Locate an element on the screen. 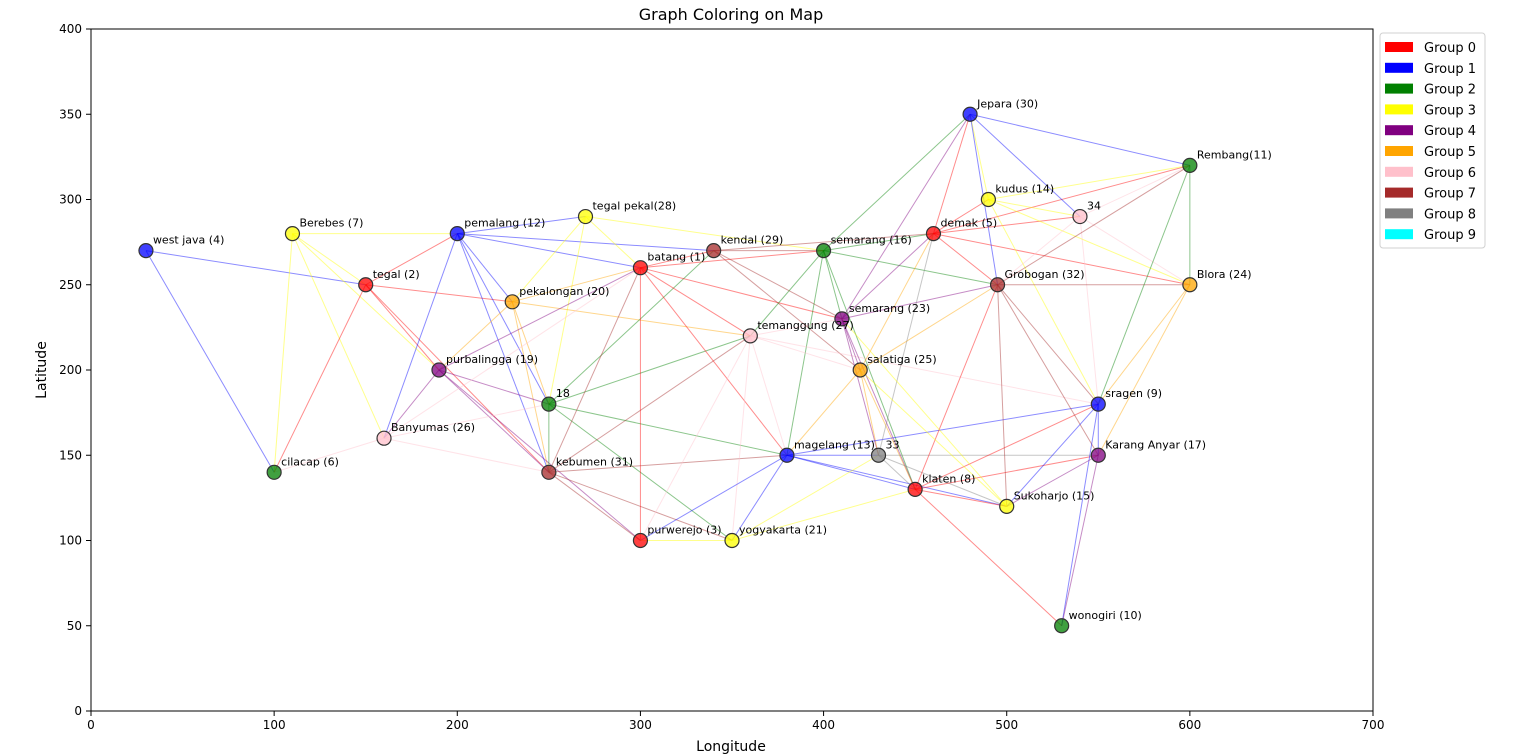 This screenshot has height=754, width=1536. edge-n13-n21 is located at coordinates (759, 497).